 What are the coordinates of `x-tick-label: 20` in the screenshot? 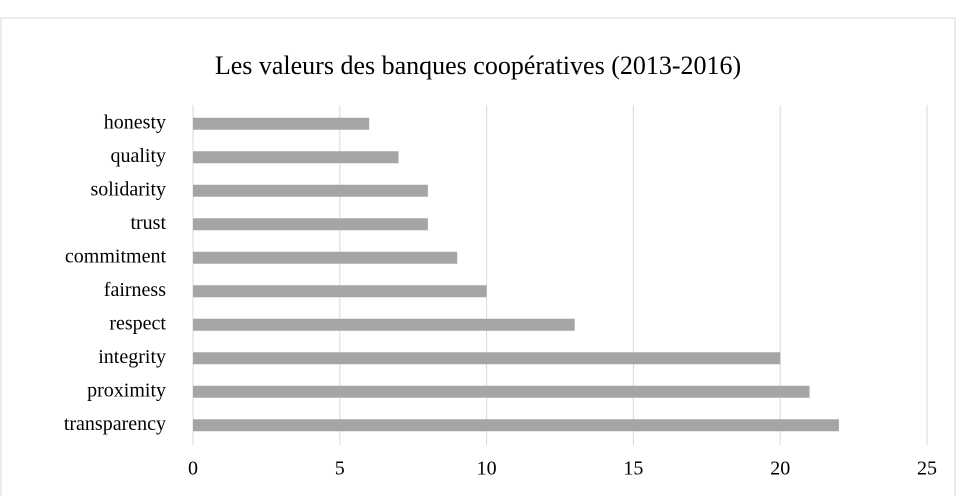 It's located at (780, 469).